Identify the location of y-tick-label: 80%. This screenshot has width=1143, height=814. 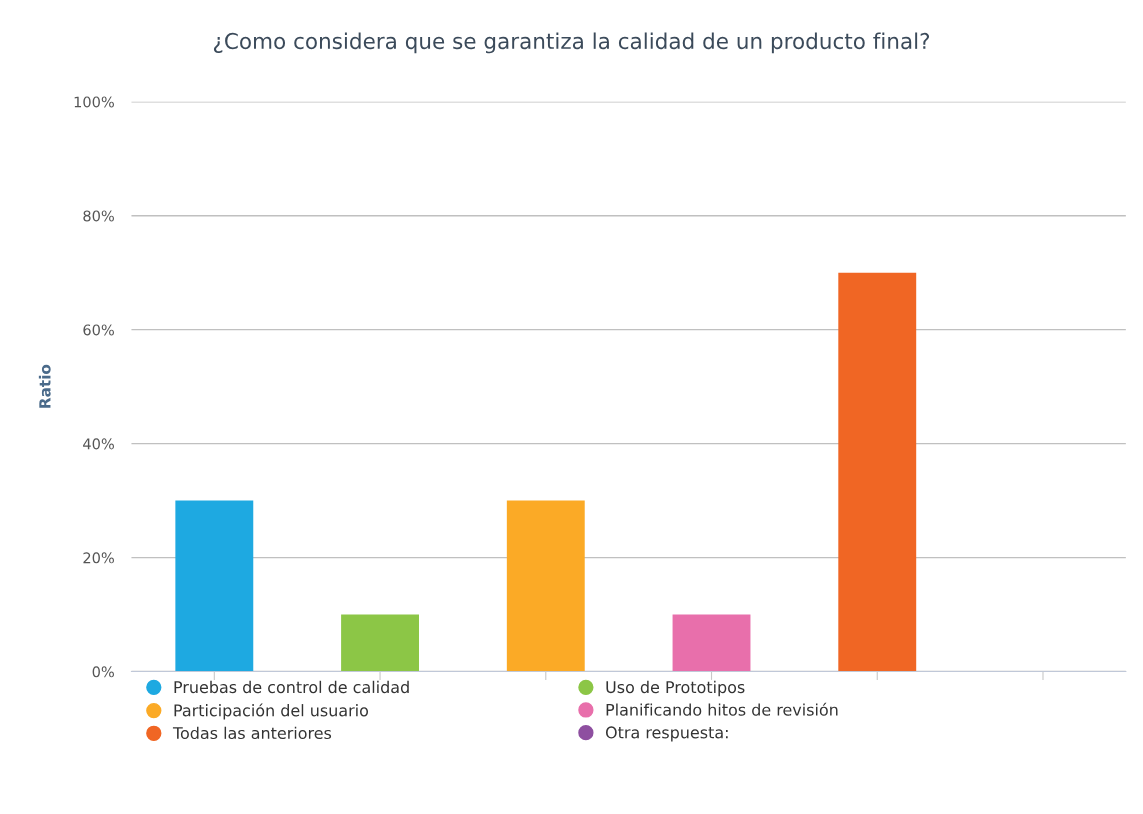
(98, 216).